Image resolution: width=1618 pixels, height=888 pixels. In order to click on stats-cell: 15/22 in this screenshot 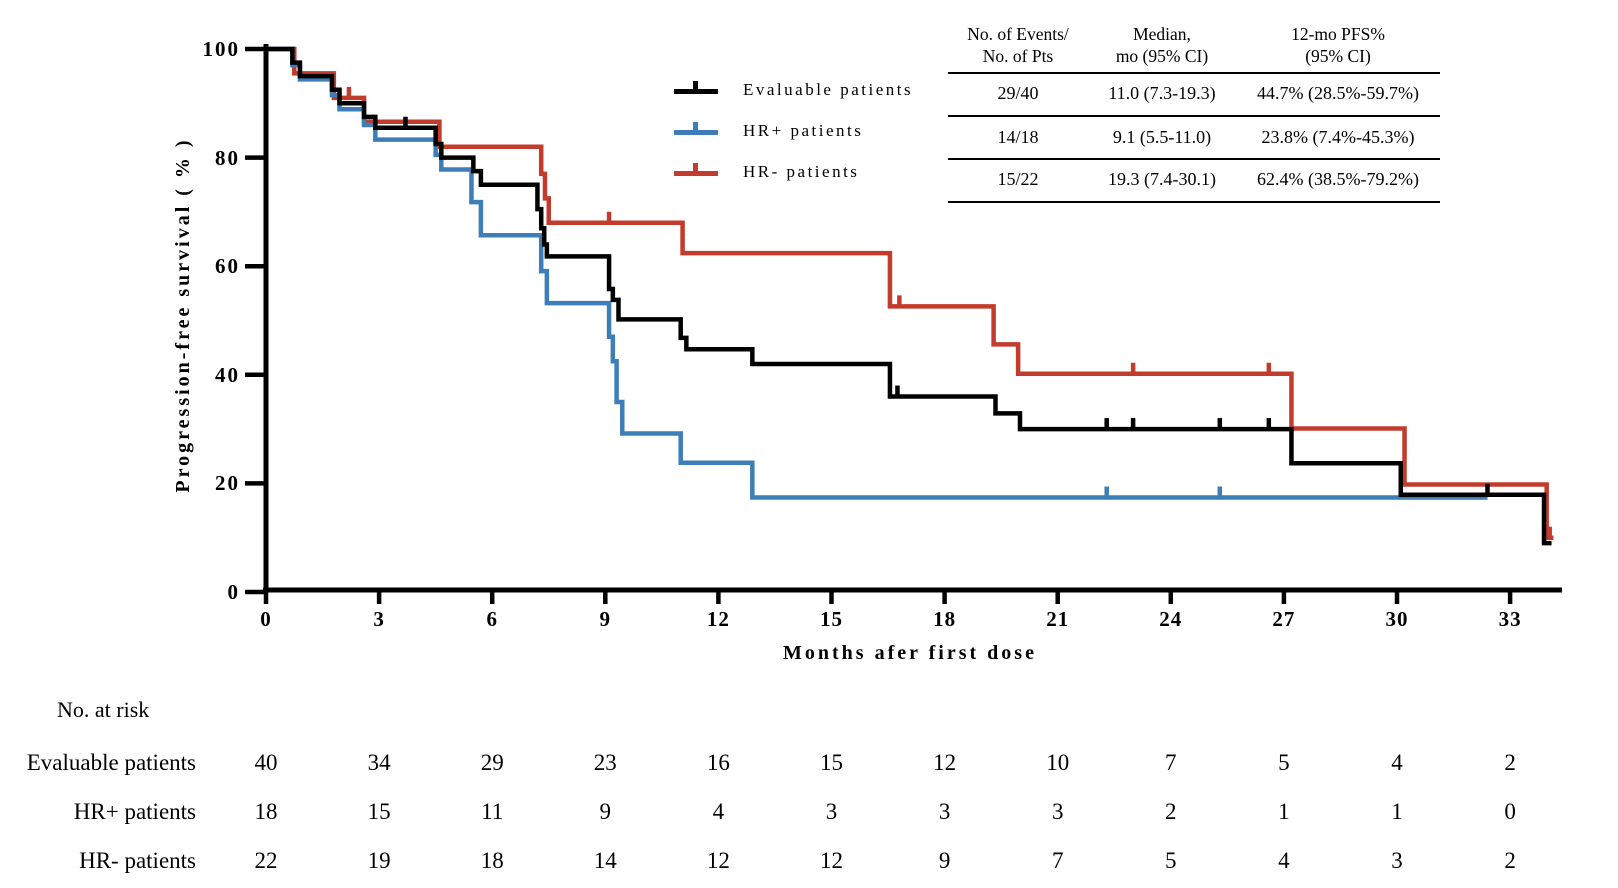, I will do `click(1018, 179)`.